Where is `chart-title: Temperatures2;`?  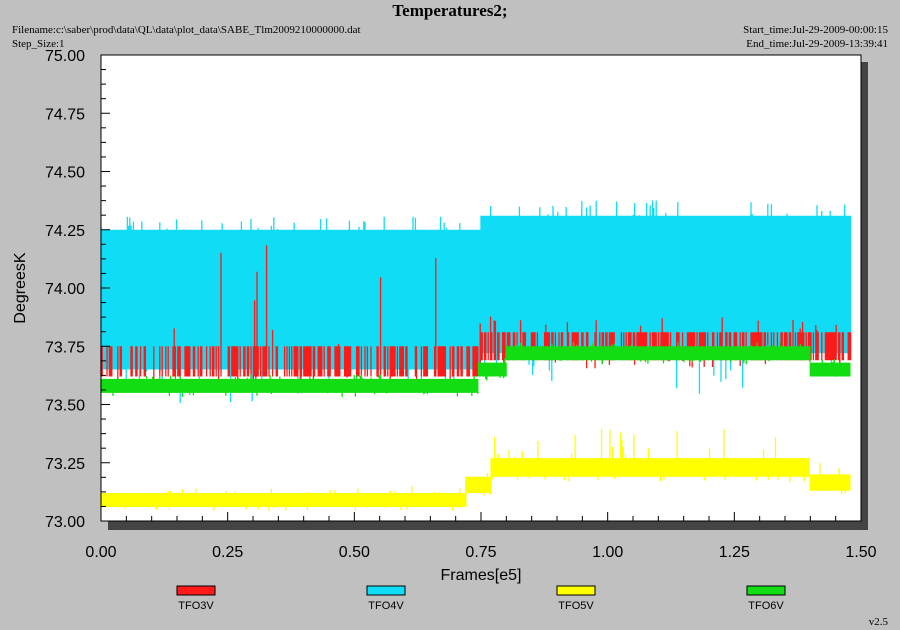
chart-title: Temperatures2; is located at coordinates (450, 10).